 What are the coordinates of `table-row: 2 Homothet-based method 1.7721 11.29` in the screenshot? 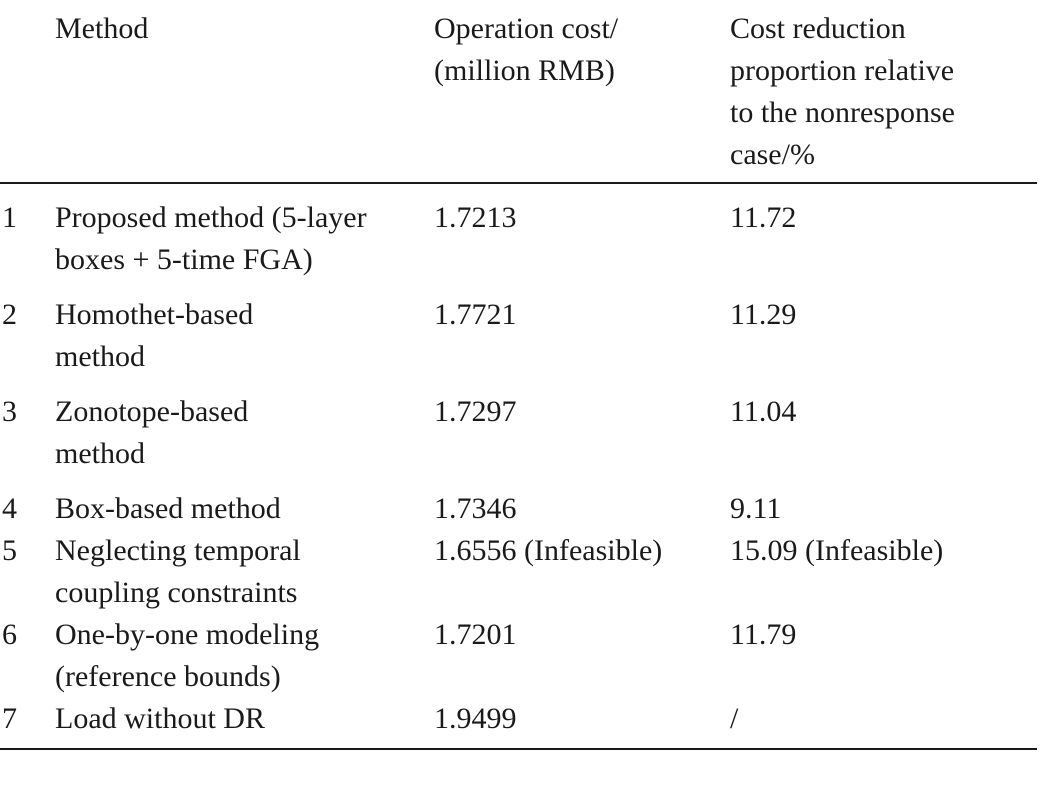 It's located at (518, 329).